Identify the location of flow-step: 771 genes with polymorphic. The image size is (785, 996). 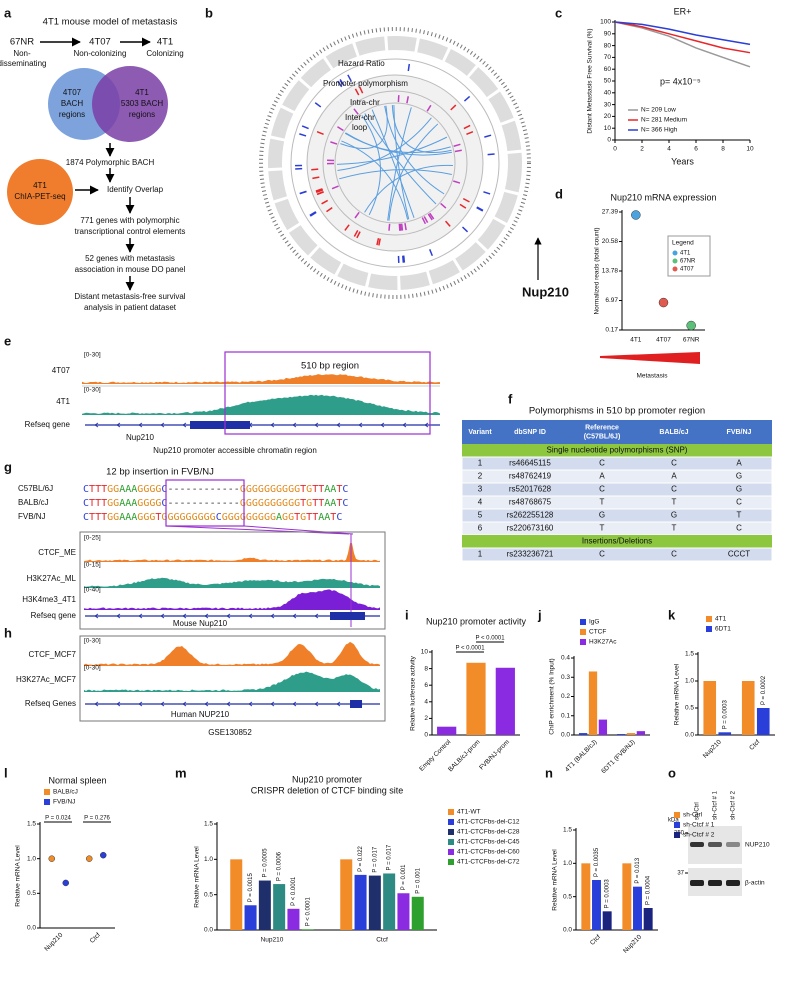
(129, 220).